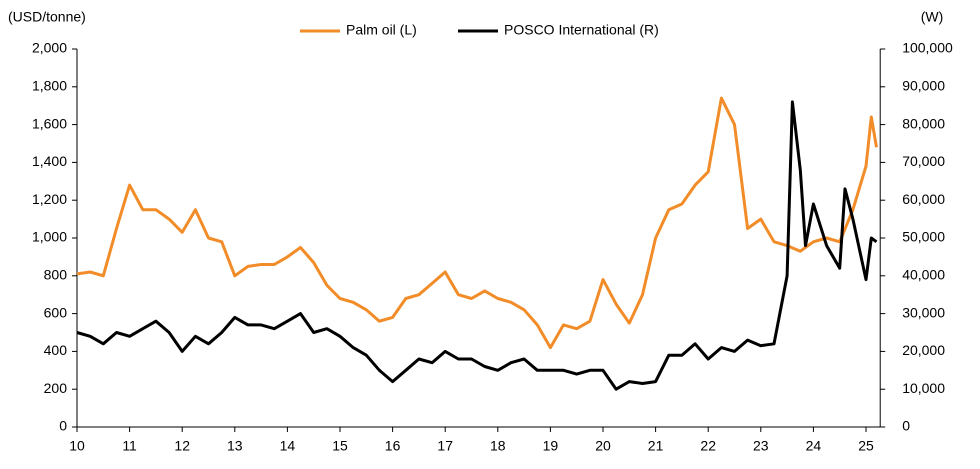 This screenshot has height=469, width=980. I want to click on y2-axis-label: (W), so click(932, 17).